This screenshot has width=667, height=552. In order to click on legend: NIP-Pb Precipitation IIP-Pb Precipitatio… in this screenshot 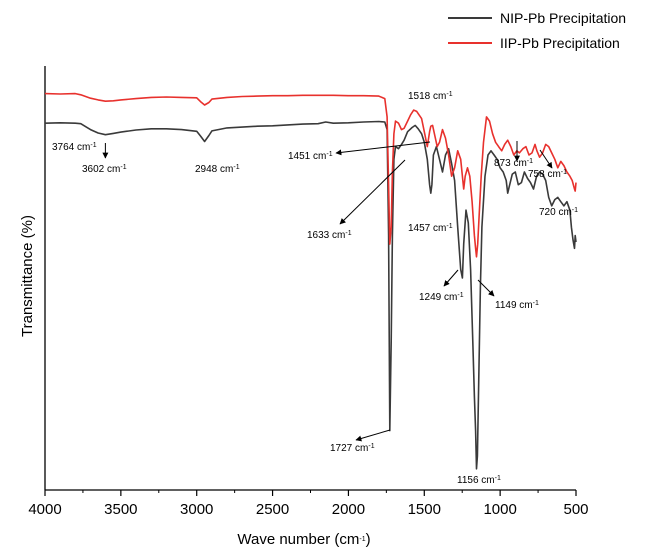, I will do `click(537, 30)`.